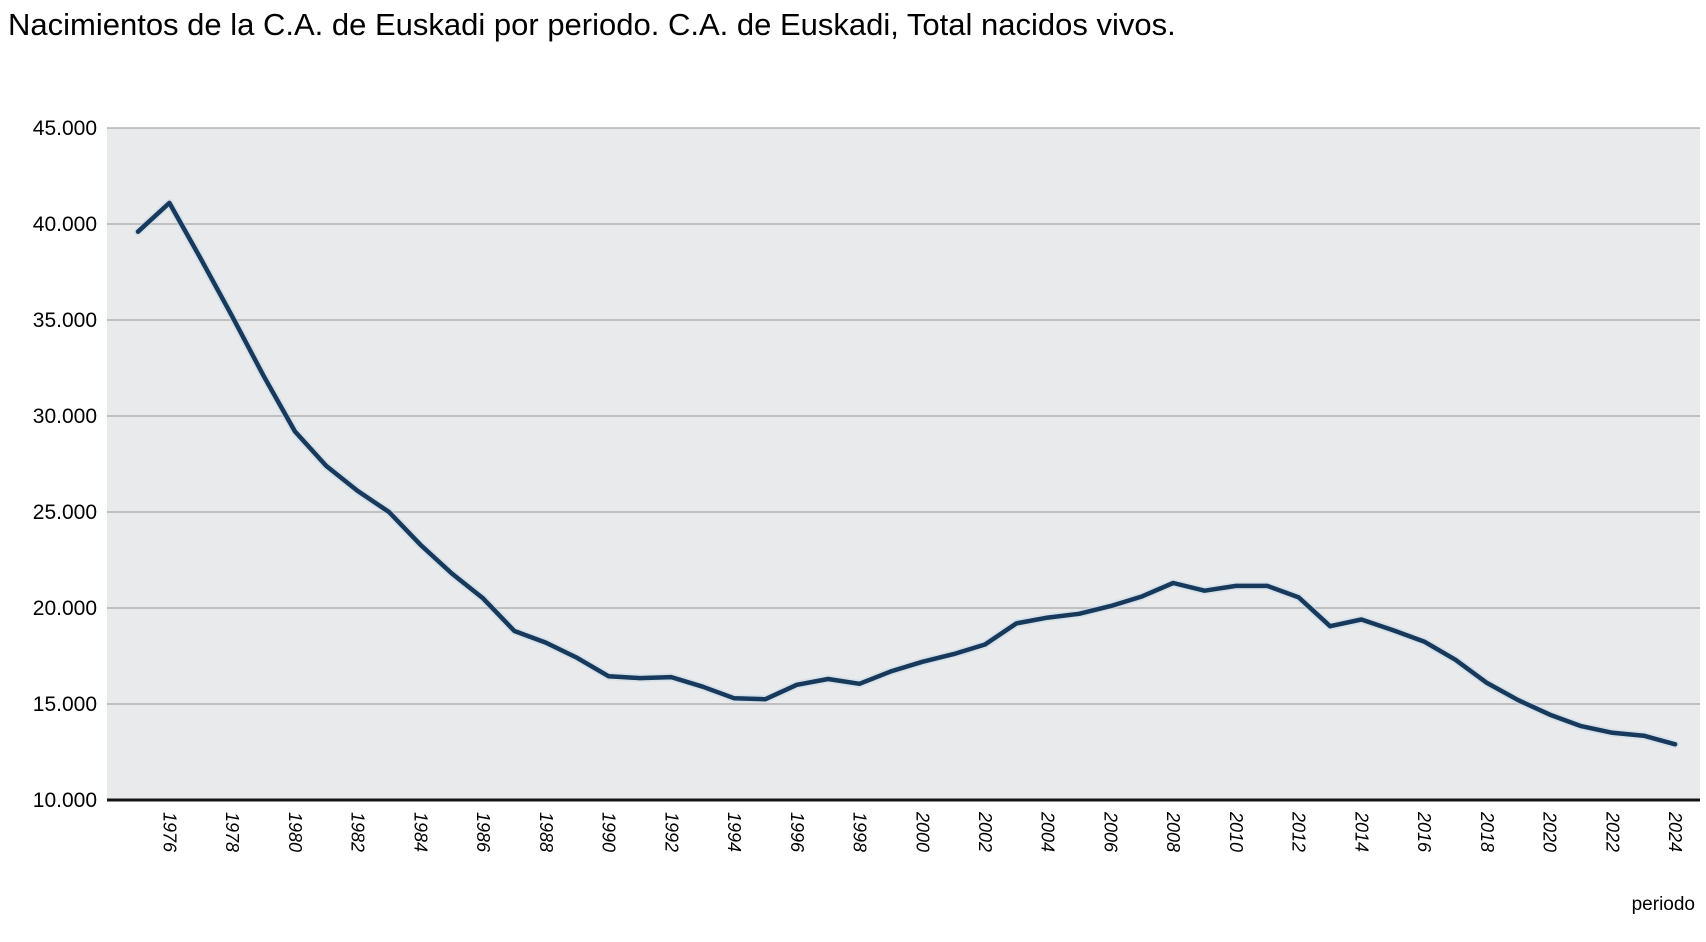 The image size is (1706, 942). Describe the element at coordinates (671, 832) in the screenshot. I see `x-tick-label: 1992` at that location.